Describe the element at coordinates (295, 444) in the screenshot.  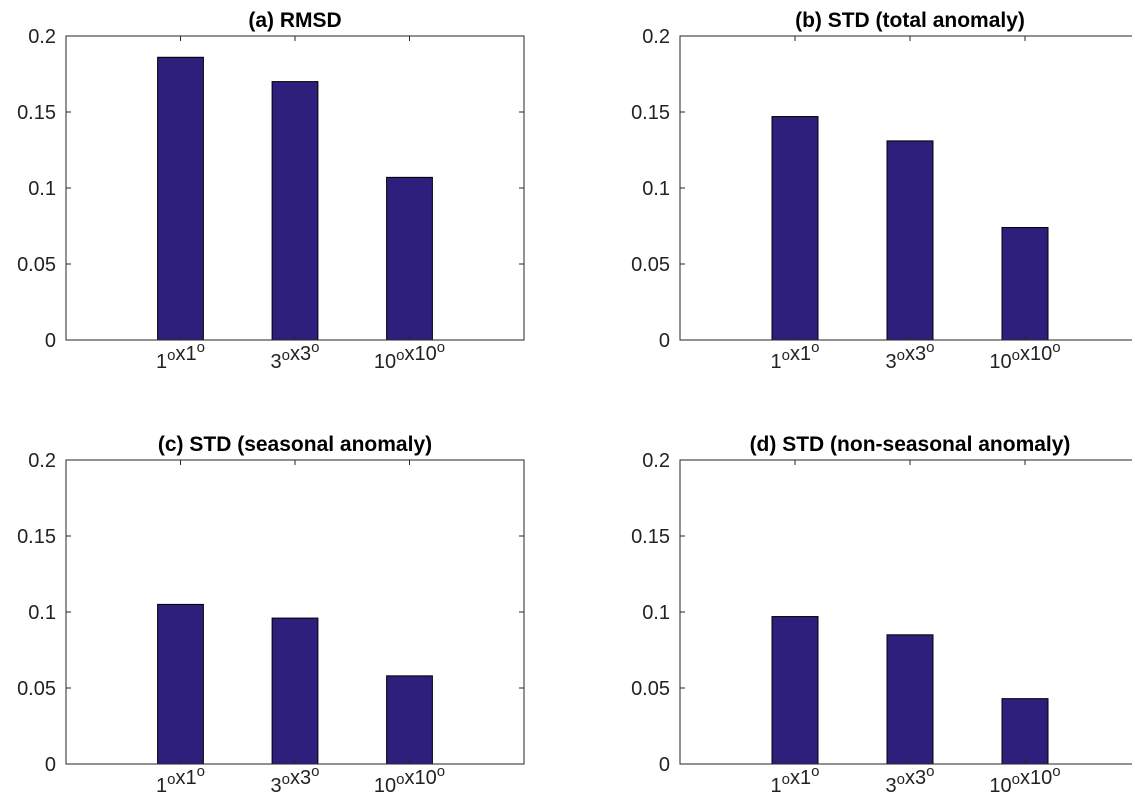
I see `panel-title: (c) STD (seasonal anomaly)` at that location.